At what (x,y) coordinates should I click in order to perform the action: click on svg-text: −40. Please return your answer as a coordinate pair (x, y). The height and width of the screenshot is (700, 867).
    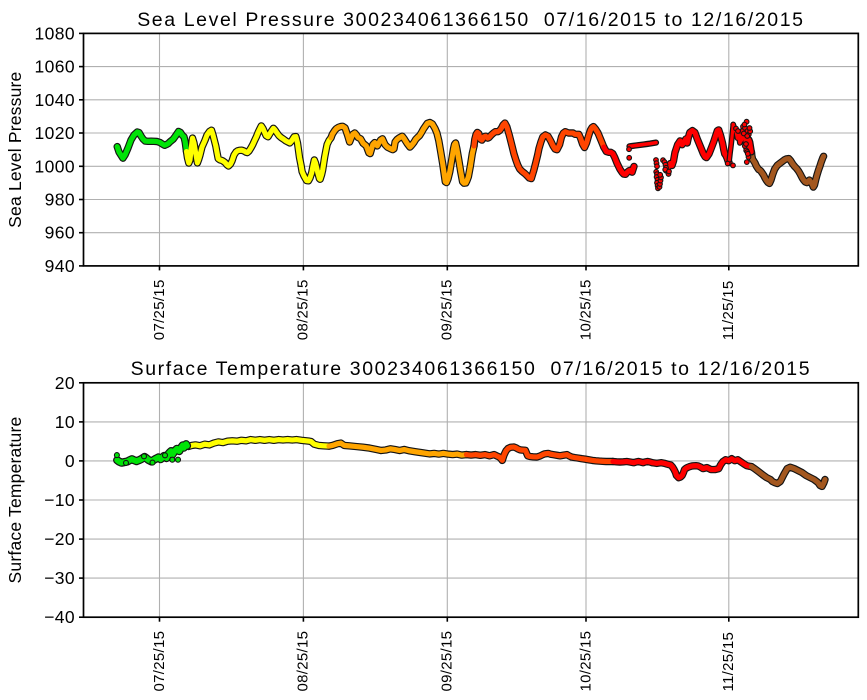
    Looking at the image, I should click on (59, 617).